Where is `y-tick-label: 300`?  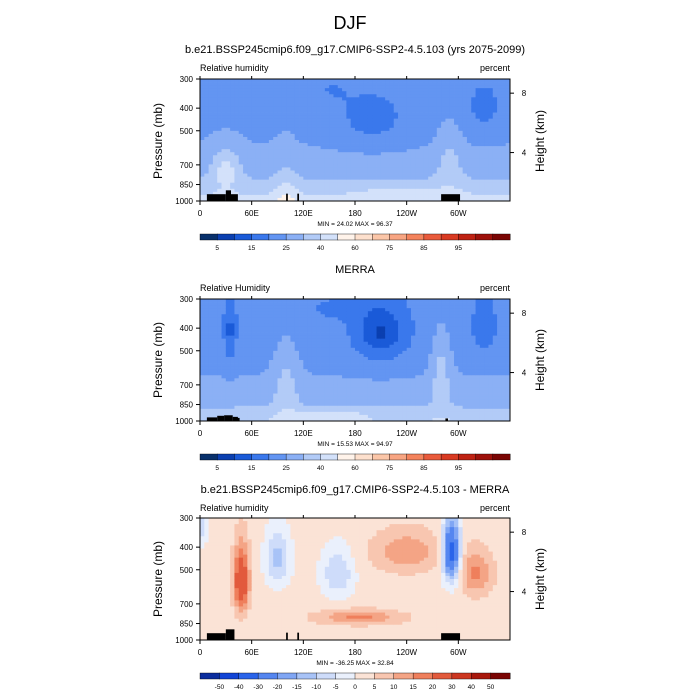
y-tick-label: 300 is located at coordinates (187, 79).